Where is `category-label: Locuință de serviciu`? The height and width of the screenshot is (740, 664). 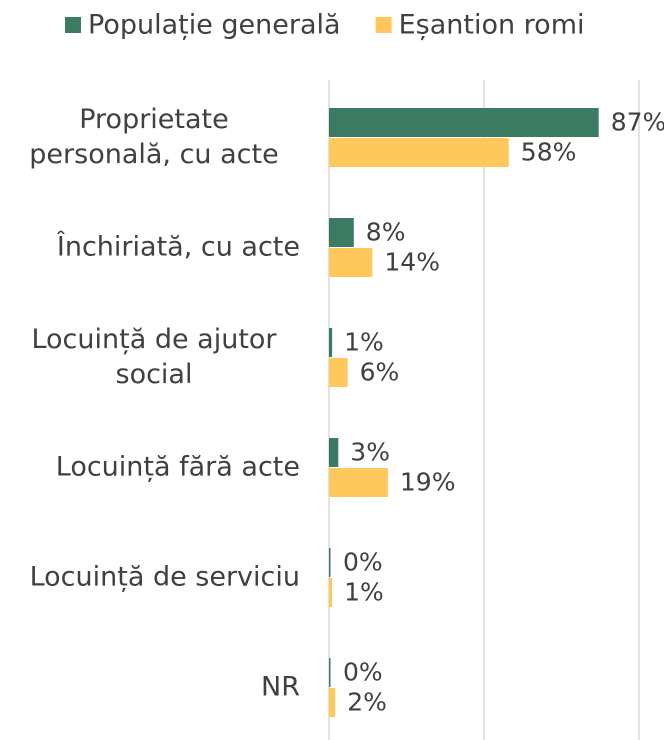
category-label: Locuință de serviciu is located at coordinates (164, 577).